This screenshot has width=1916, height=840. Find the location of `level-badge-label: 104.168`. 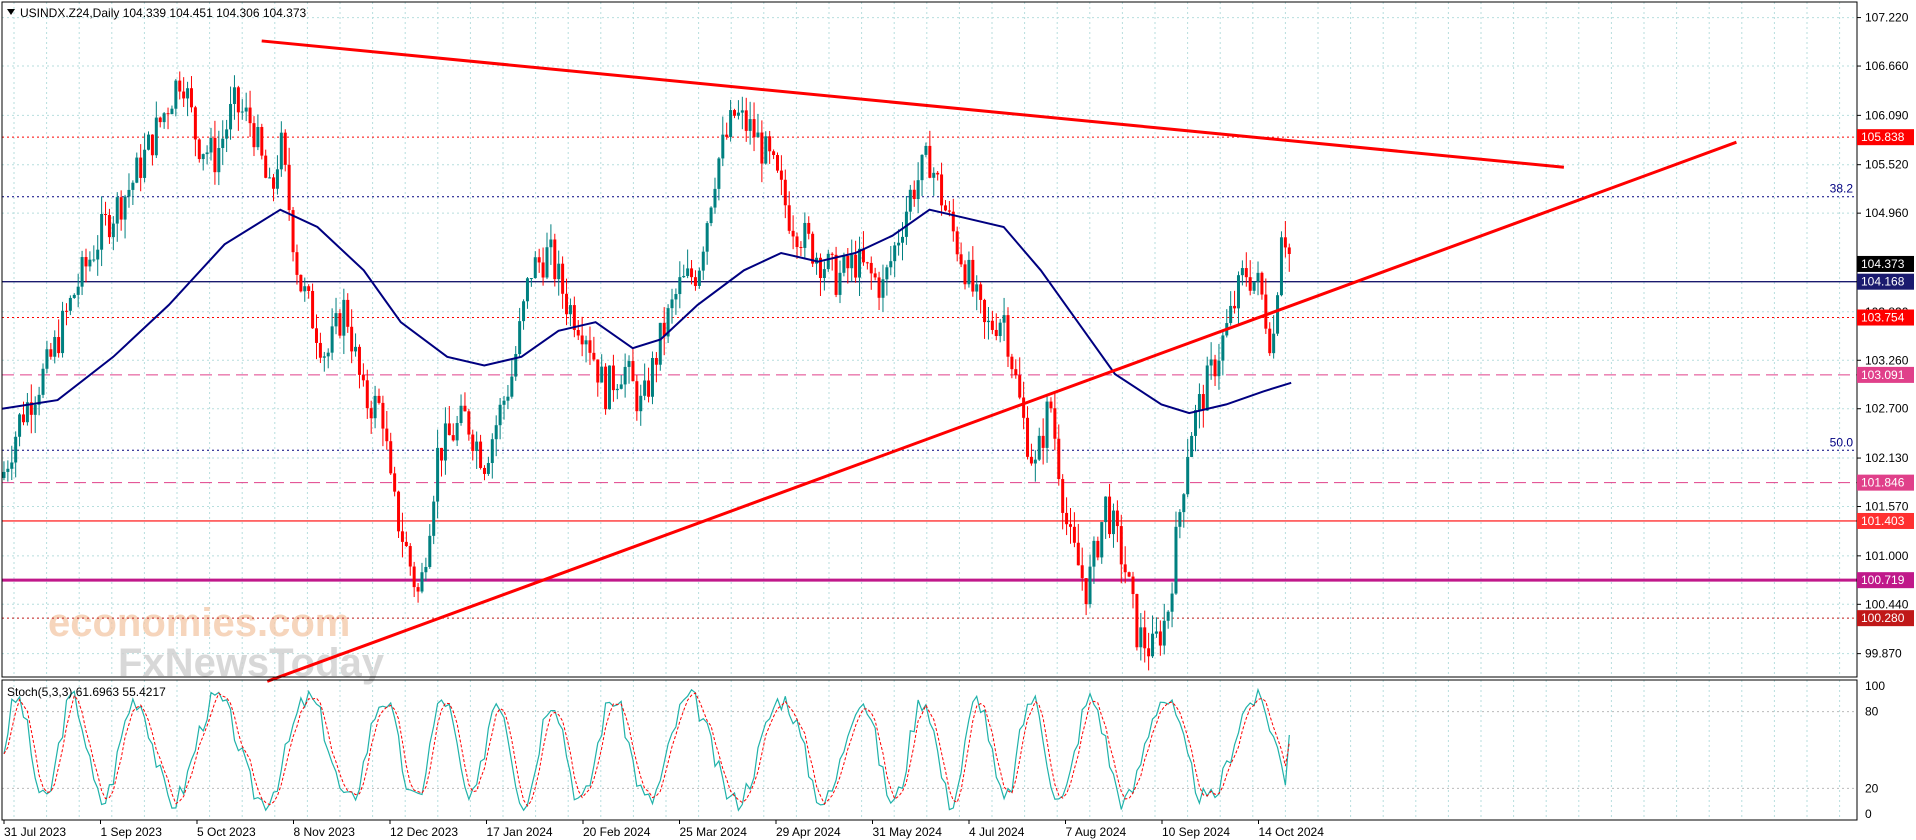

level-badge-label: 104.168 is located at coordinates (1883, 282).